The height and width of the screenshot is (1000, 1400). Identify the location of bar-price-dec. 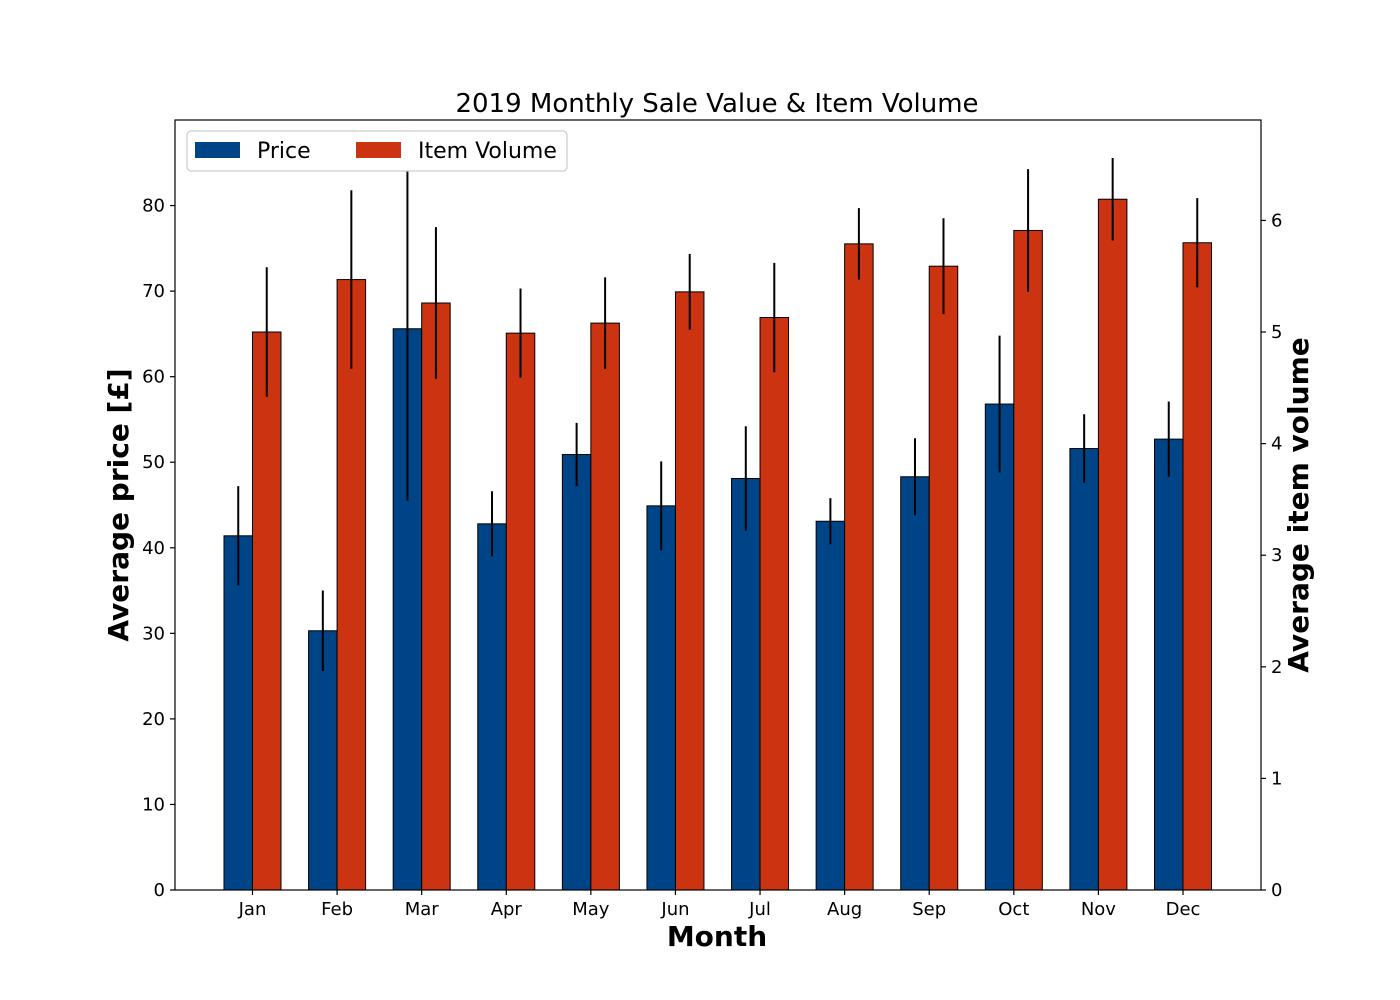
(1169, 664).